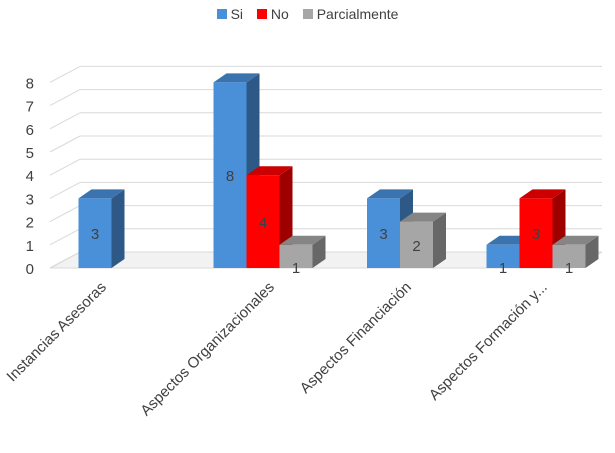  What do you see at coordinates (30, 130) in the screenshot?
I see `y-tick-label: 6` at bounding box center [30, 130].